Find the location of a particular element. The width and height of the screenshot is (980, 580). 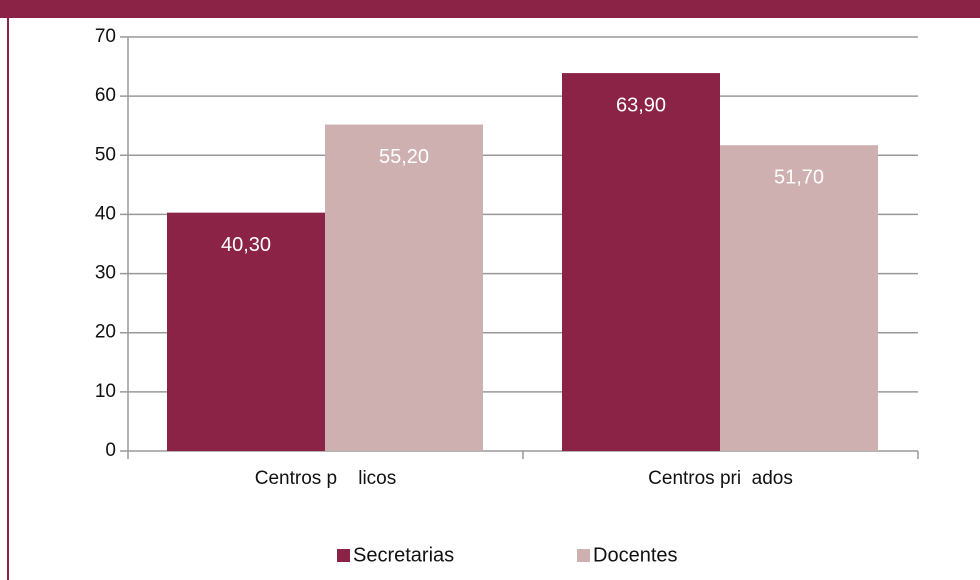

data-label: 51,70 is located at coordinates (799, 178).